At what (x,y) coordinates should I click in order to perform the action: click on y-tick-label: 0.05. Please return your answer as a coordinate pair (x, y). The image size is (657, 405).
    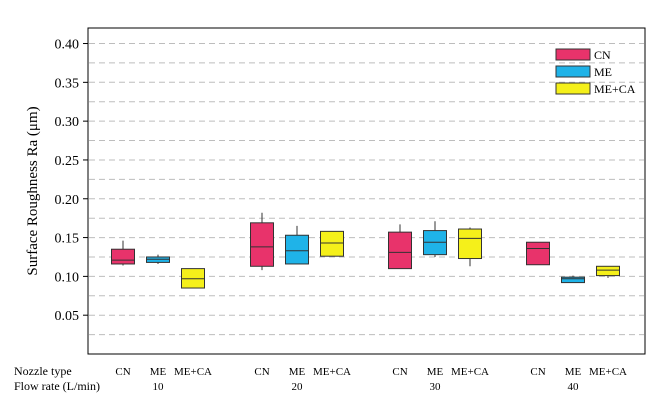
    Looking at the image, I should click on (67, 316).